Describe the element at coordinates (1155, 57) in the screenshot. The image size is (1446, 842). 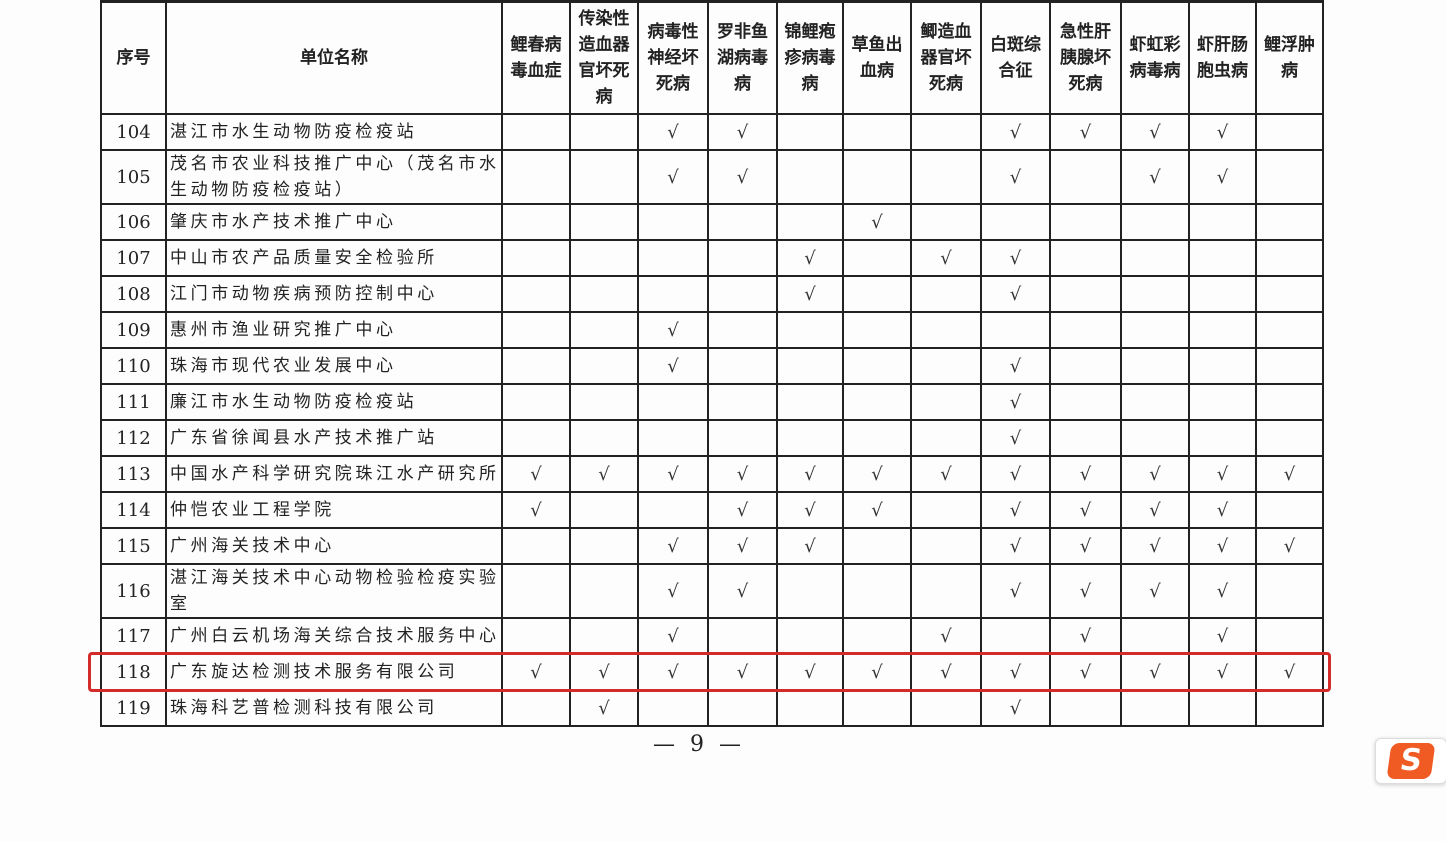
I see `header-disease: 虾虹彩病毒病` at that location.